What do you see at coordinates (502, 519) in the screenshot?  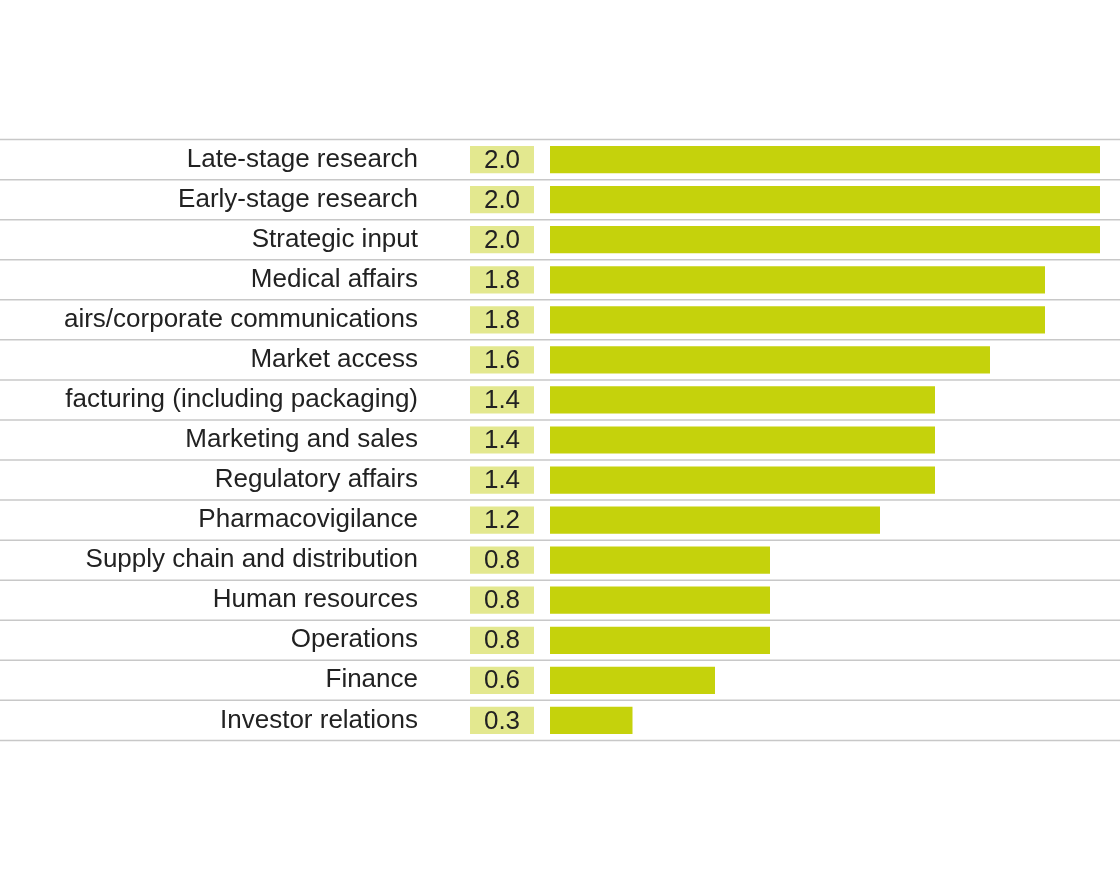 I see `data-label: 1.2` at bounding box center [502, 519].